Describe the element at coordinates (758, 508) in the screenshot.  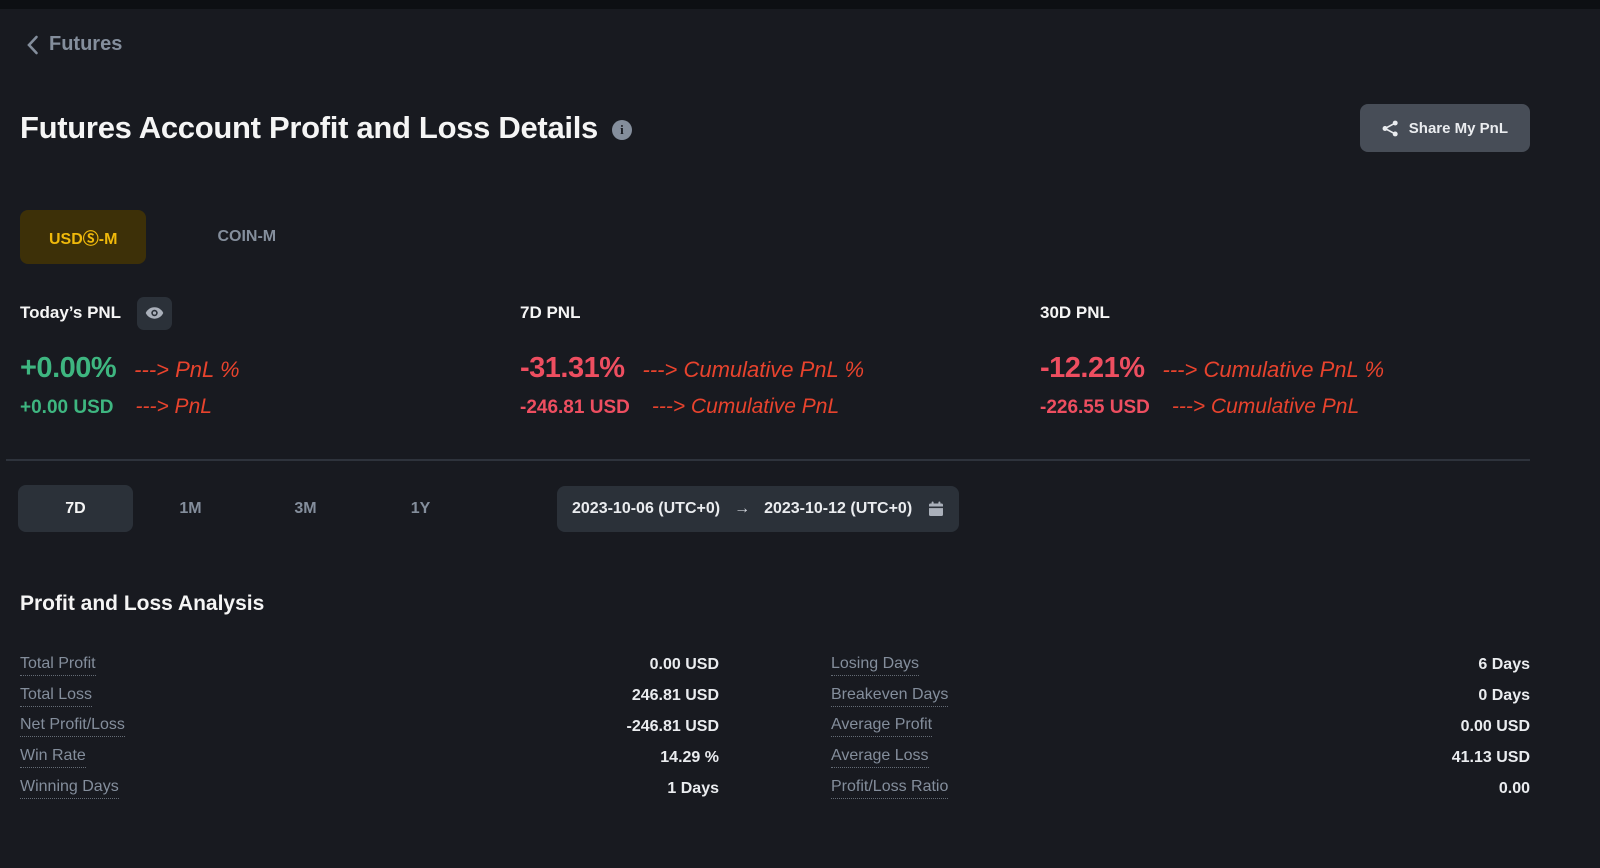
I see `date-range-picker: 2023-10-06 (UTC+0) → 2023-10-12 (UTC+0)` at that location.